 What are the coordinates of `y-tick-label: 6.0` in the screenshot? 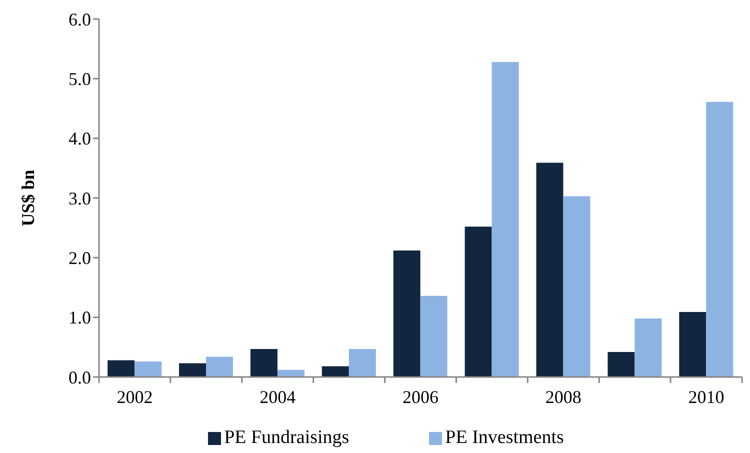 It's located at (79, 19).